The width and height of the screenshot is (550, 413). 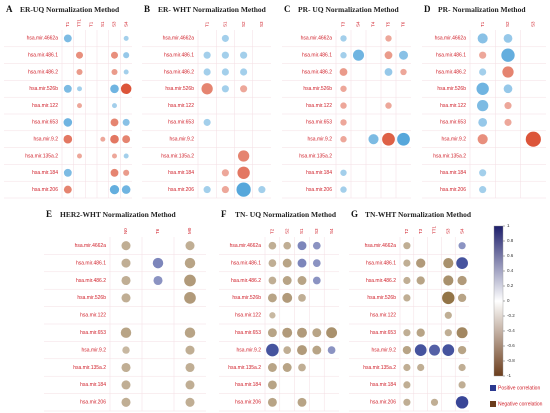 What do you see at coordinates (125, 231) in the screenshot?
I see `column-label: N0` at bounding box center [125, 231].